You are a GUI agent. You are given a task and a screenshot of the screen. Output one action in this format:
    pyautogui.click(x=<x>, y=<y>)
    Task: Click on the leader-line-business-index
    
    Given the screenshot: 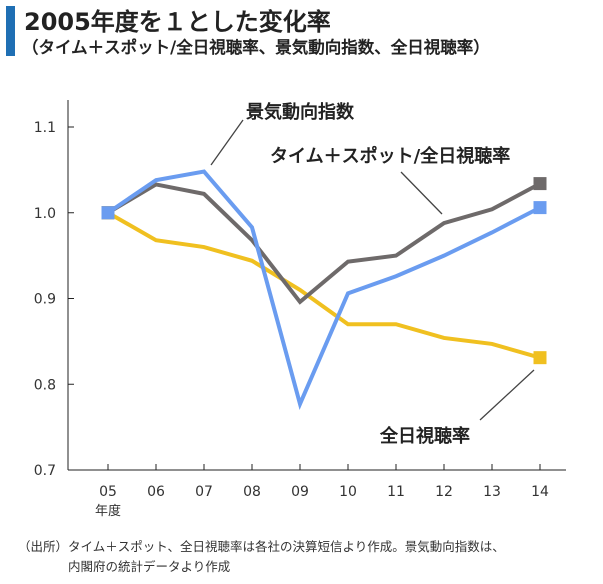 What is the action you would take?
    pyautogui.click(x=227, y=142)
    